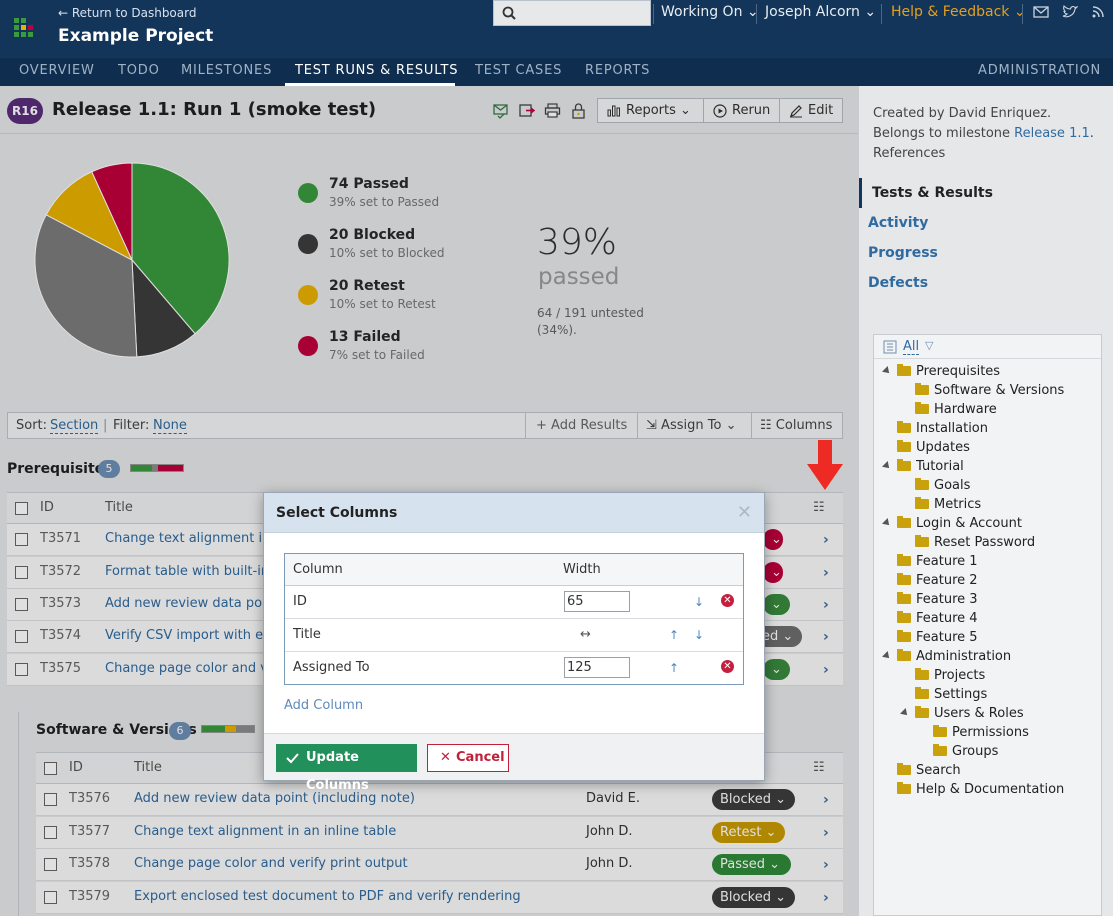 Image resolution: width=1113 pixels, height=916 pixels. What do you see at coordinates (898, 223) in the screenshot?
I see `sidebar-item-activity: Activity` at bounding box center [898, 223].